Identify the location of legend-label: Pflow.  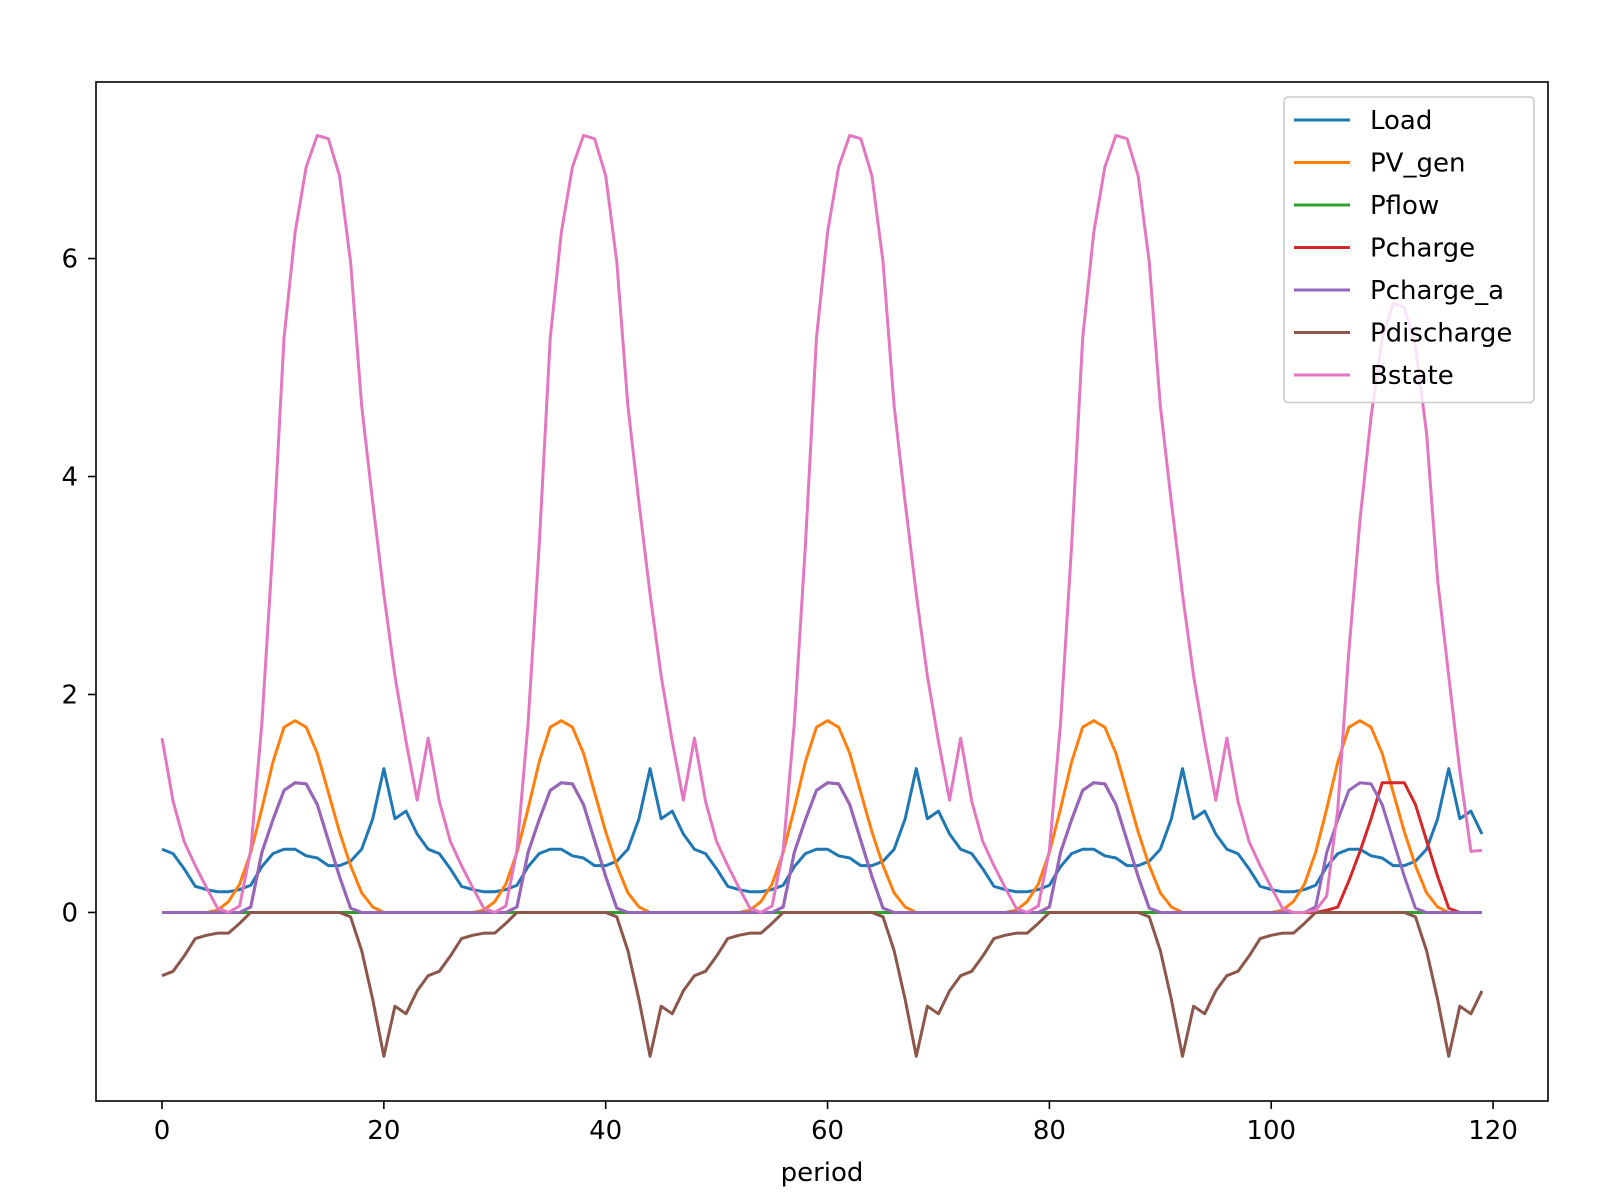
(1404, 206).